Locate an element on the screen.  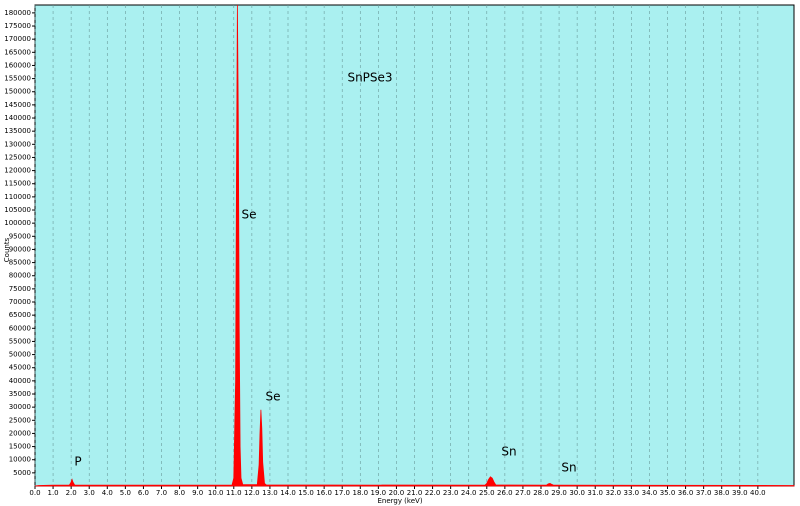
x-tick-label: 24.0 is located at coordinates (469, 493).